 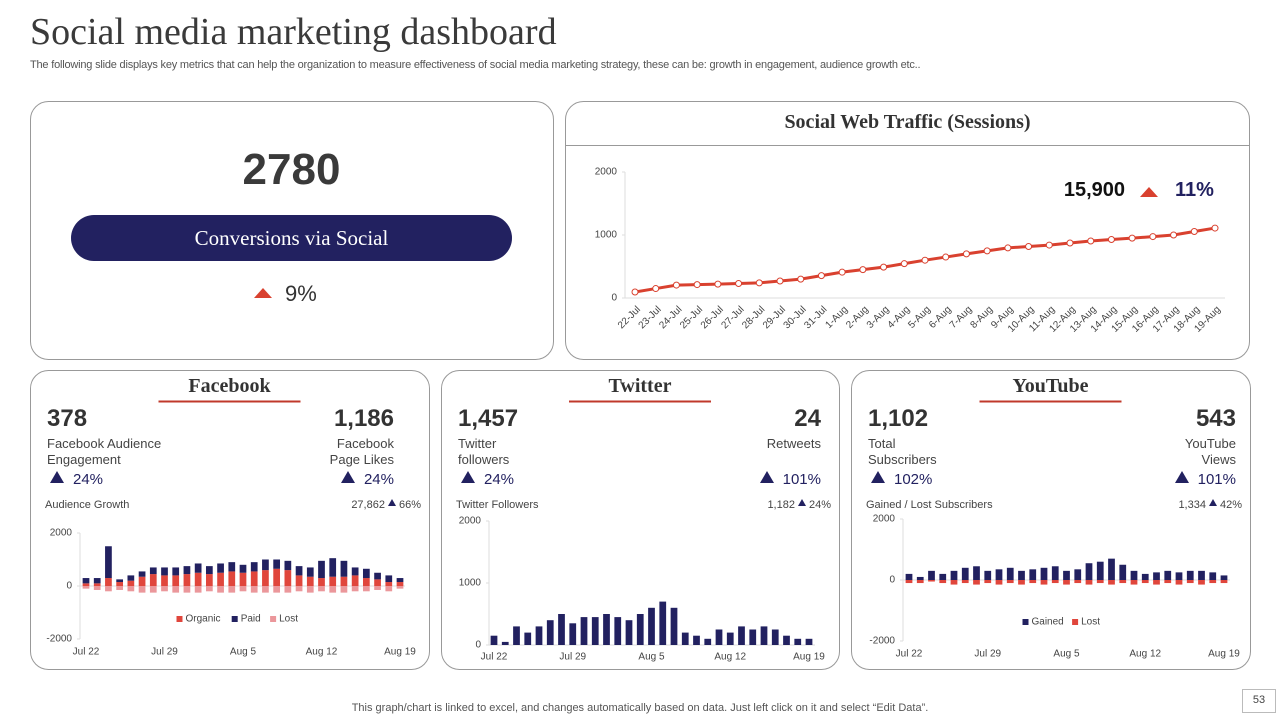 What do you see at coordinates (882, 641) in the screenshot?
I see `y-tick-label: -2000` at bounding box center [882, 641].